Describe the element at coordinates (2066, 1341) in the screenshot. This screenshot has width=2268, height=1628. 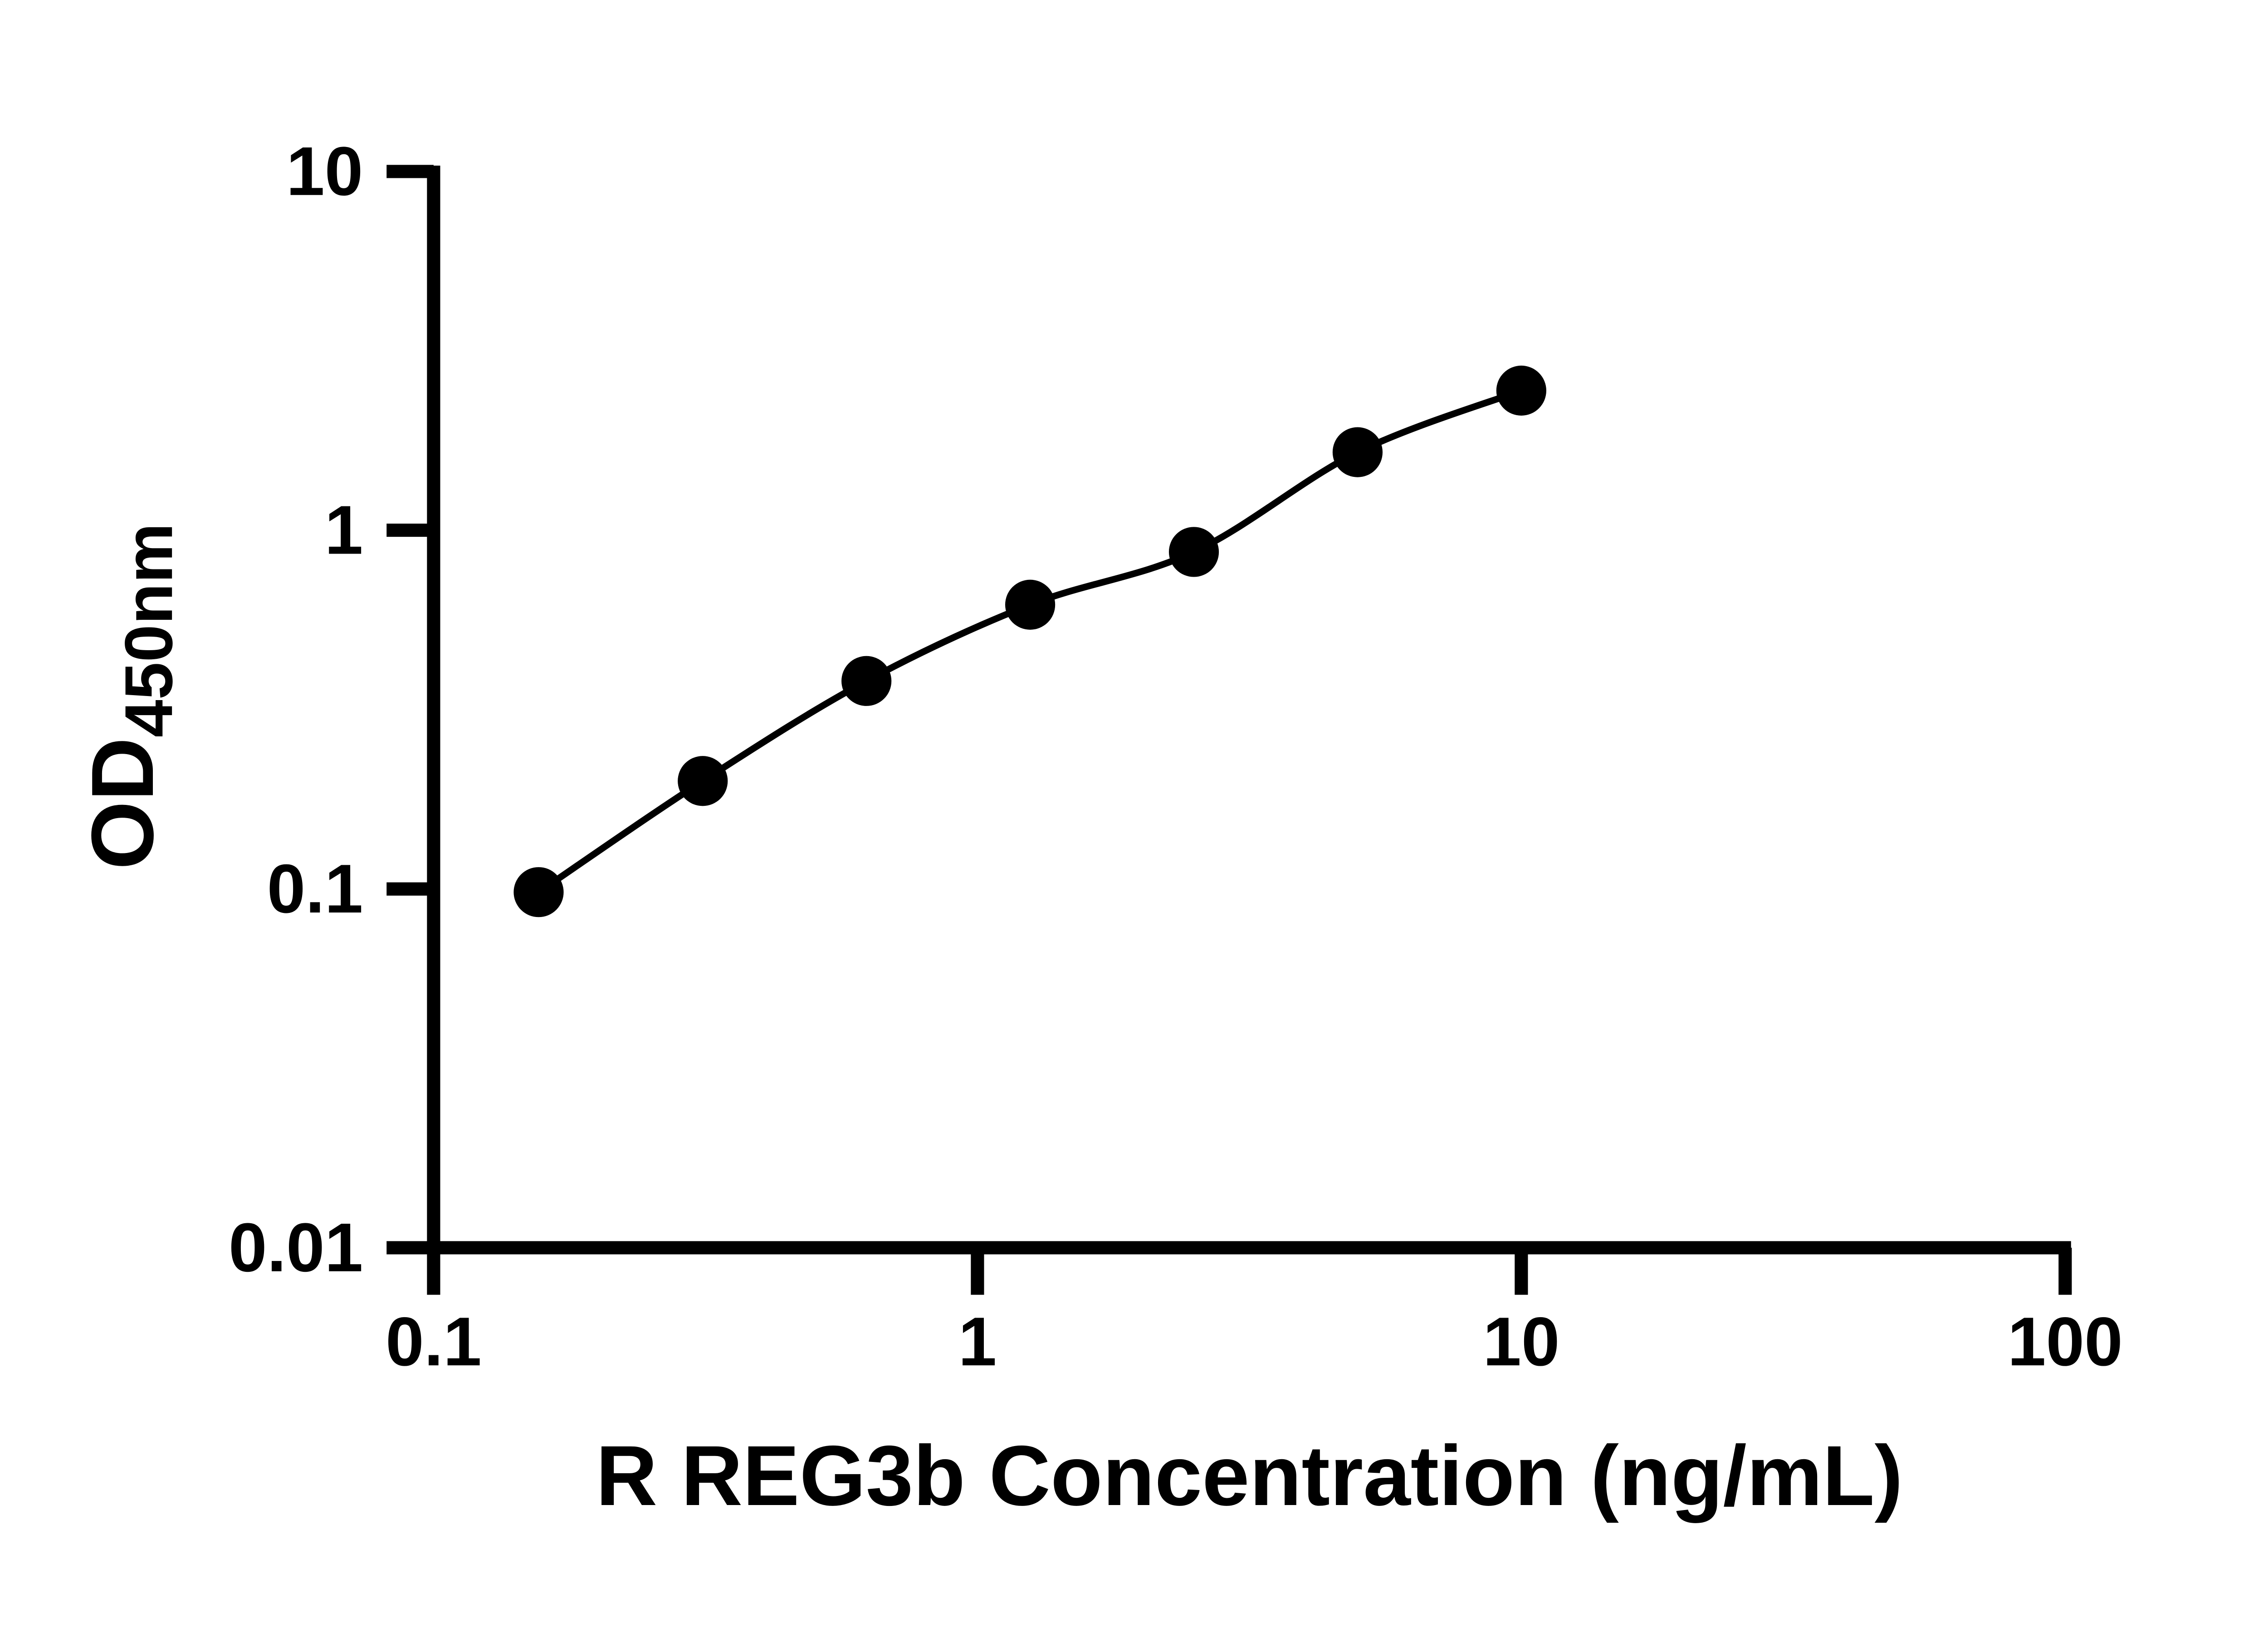
I see `x-tick-label: 100` at that location.